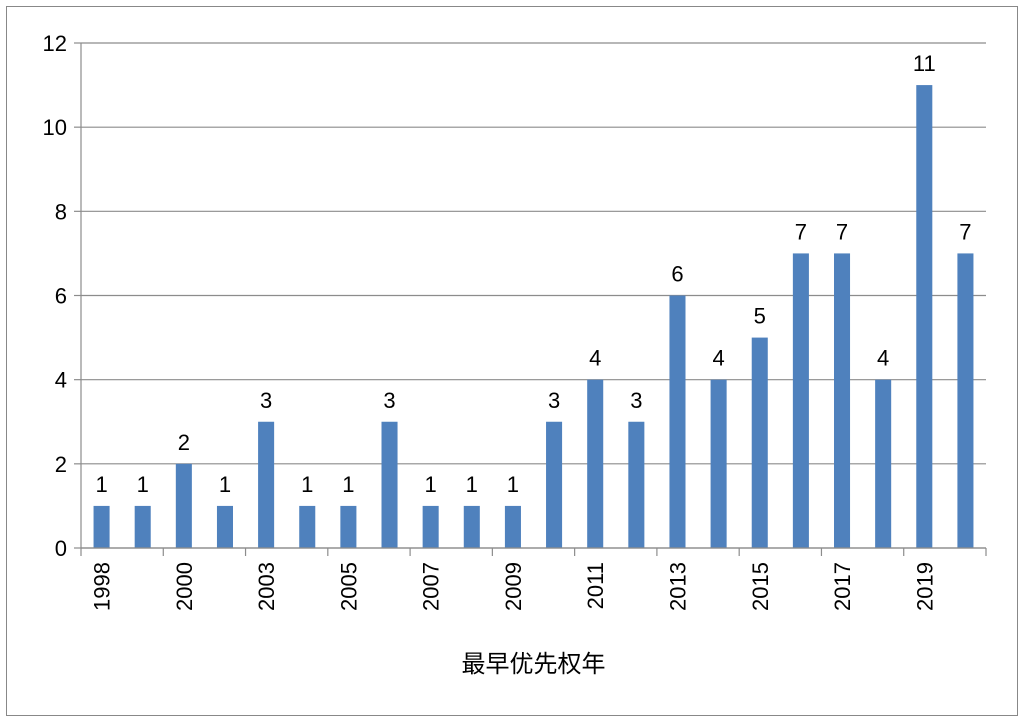  I want to click on y-tick-label: 0, so click(61, 548).